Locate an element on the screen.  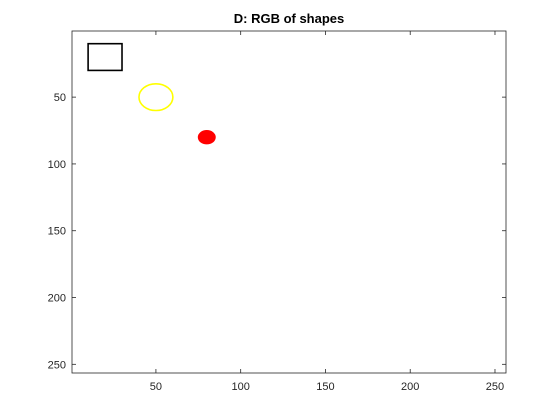
x-tick-label: 250 is located at coordinates (495, 387).